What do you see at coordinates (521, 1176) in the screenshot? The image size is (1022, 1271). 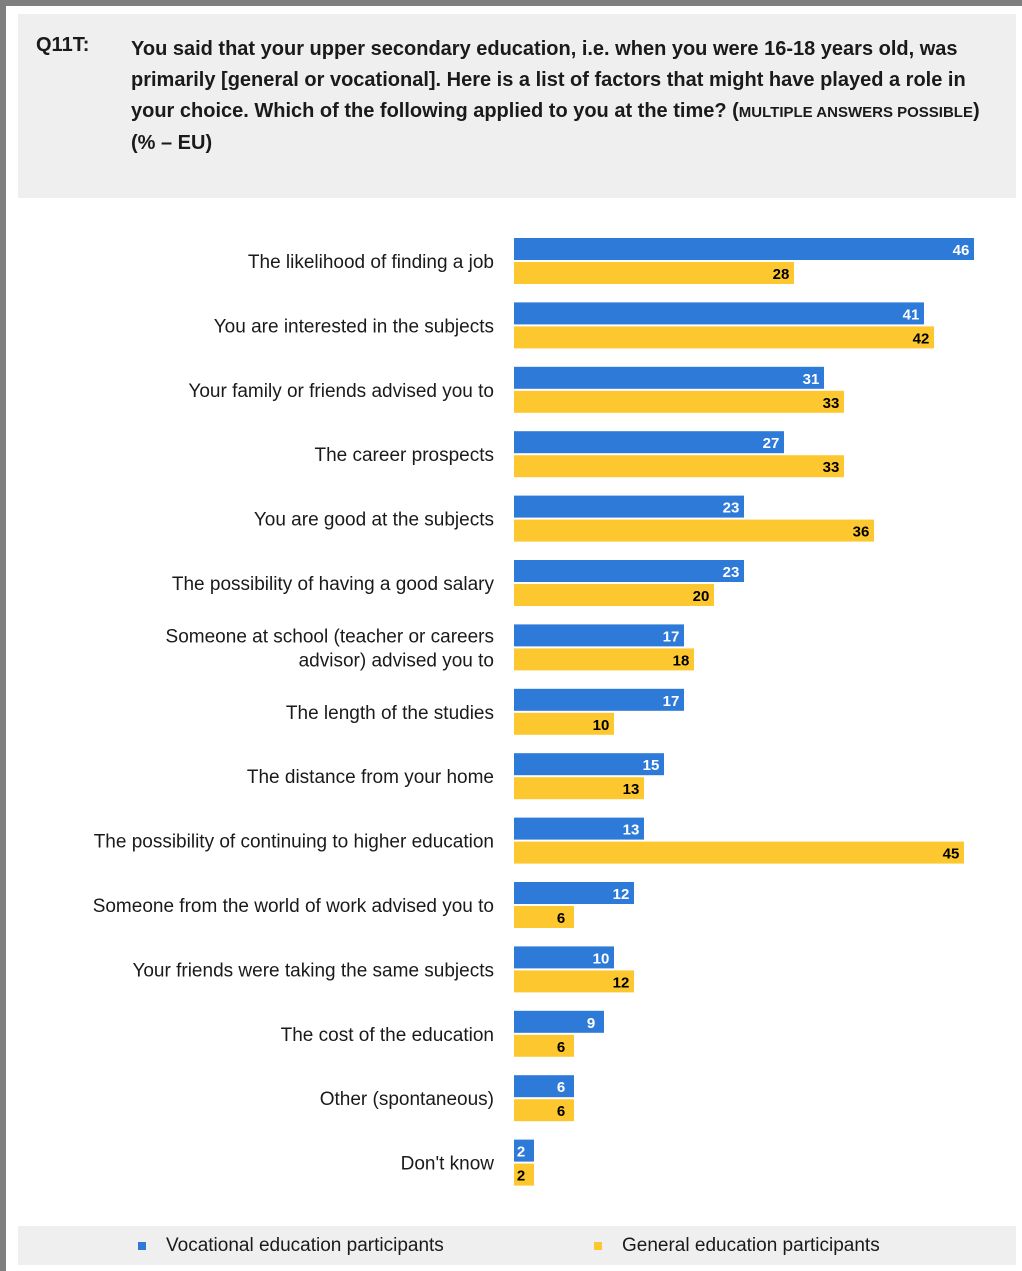 I see `value-label-general: 2` at bounding box center [521, 1176].